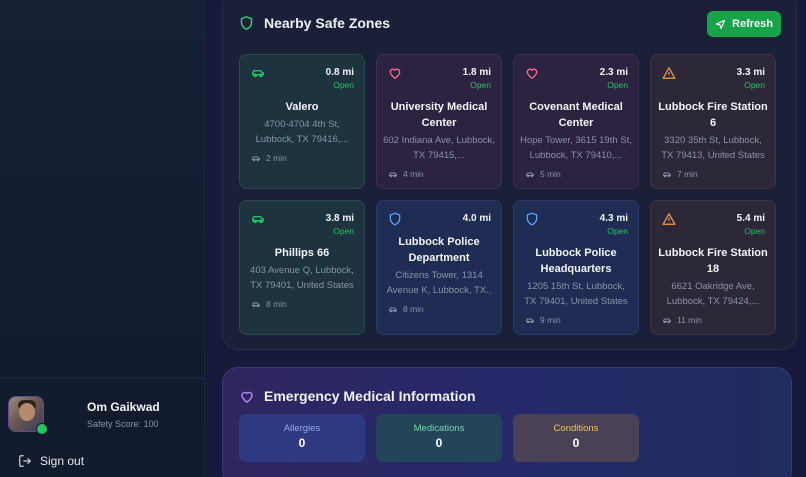  What do you see at coordinates (339, 72) in the screenshot?
I see `distance: 0.8 mi` at bounding box center [339, 72].